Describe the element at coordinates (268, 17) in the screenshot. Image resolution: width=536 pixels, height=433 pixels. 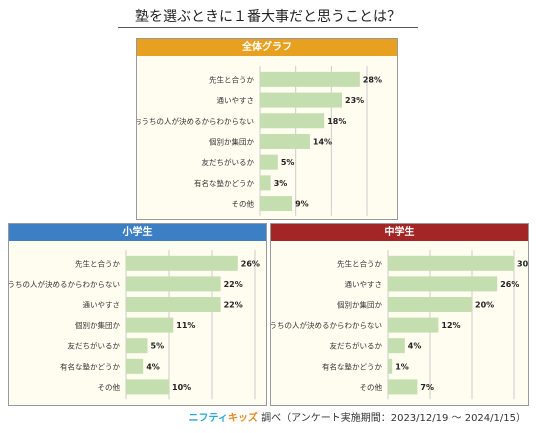
I see `page-title: 塾を選ぶときに１番大事だと思うことは？` at that location.